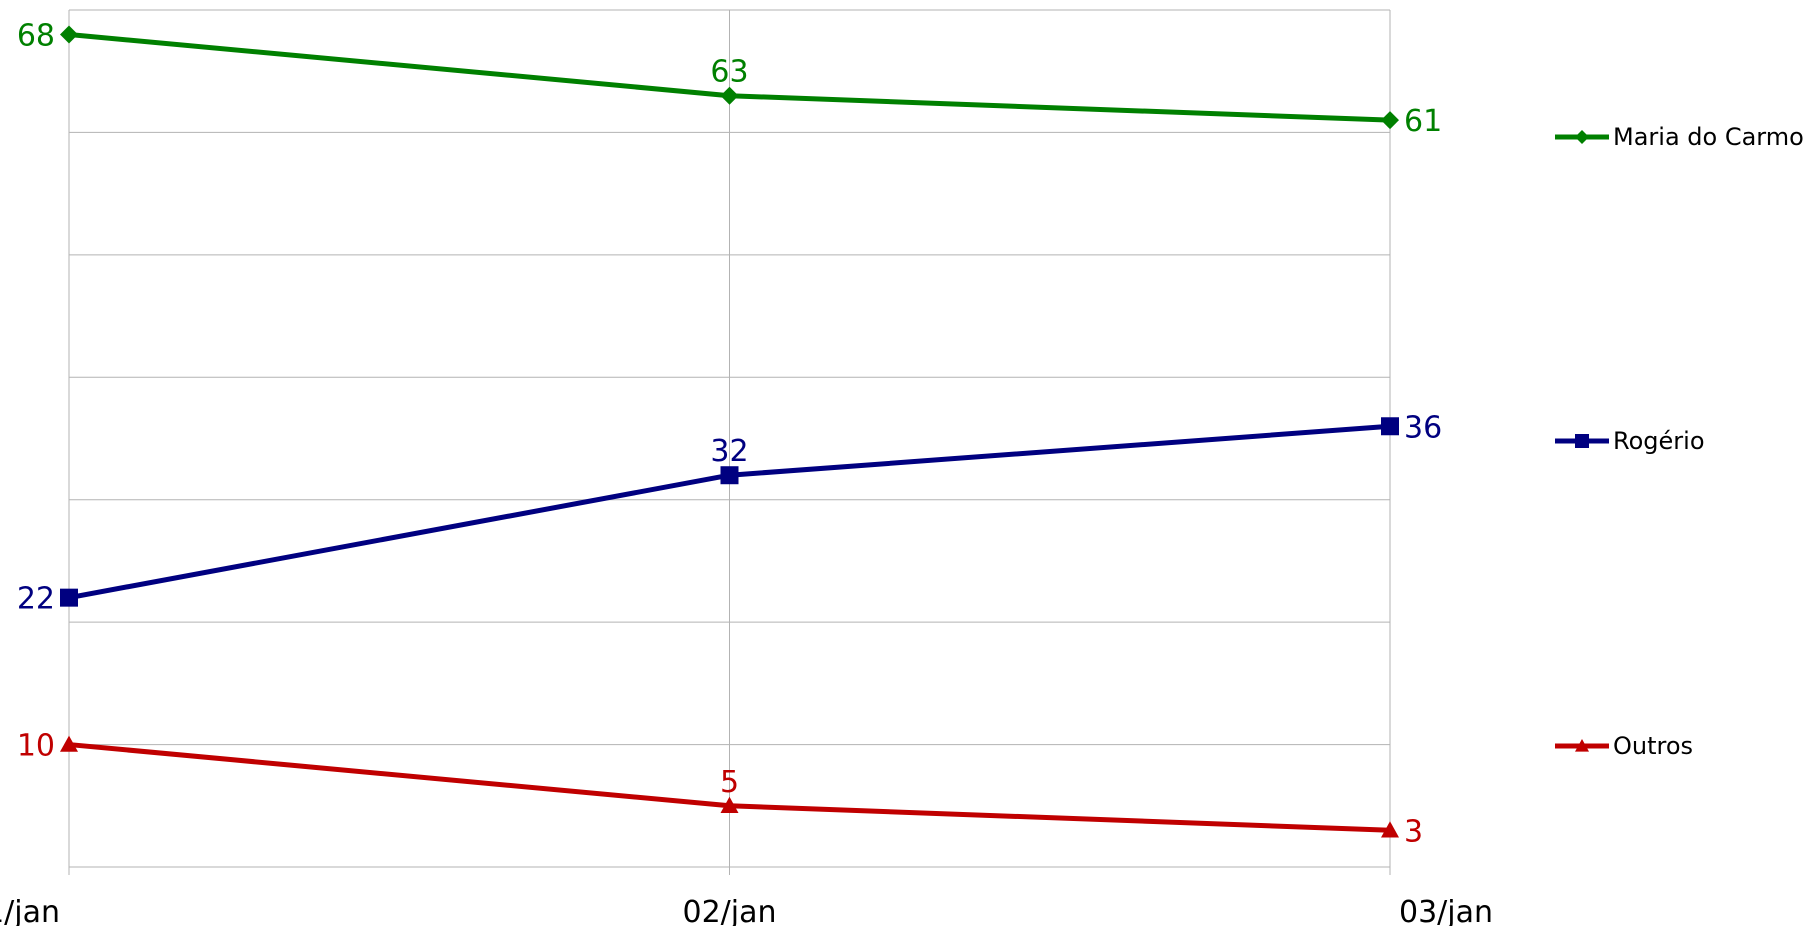 The height and width of the screenshot is (926, 1816). I want to click on legend: Maria do Carmo Rogério Outros, so click(1679, 441).